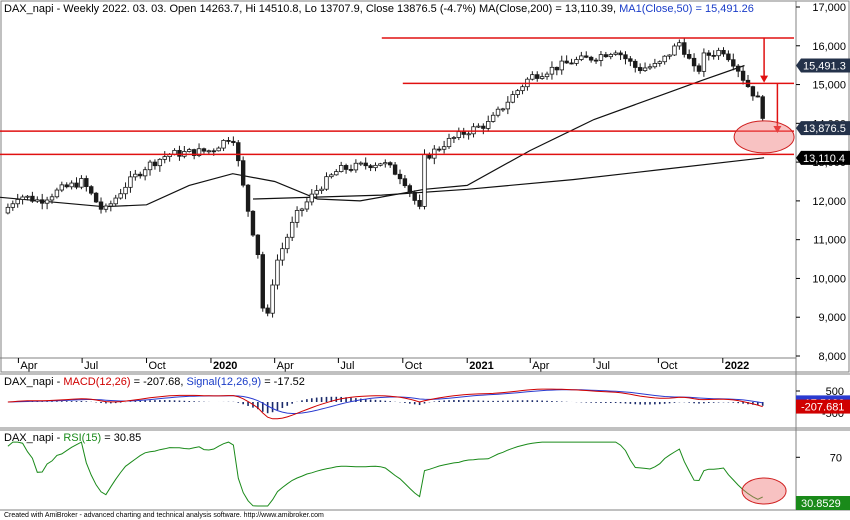 Image resolution: width=850 pixels, height=520 pixels. I want to click on macd-tag-box, so click(823, 406).